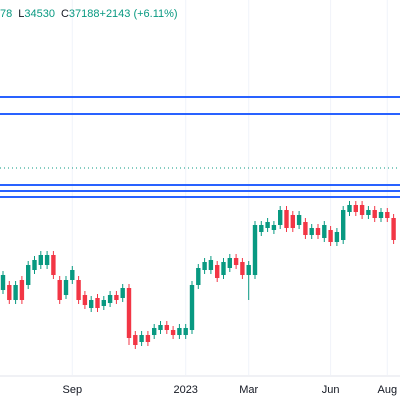  I want to click on header-part: +2143 (+6.11%), so click(139, 14).